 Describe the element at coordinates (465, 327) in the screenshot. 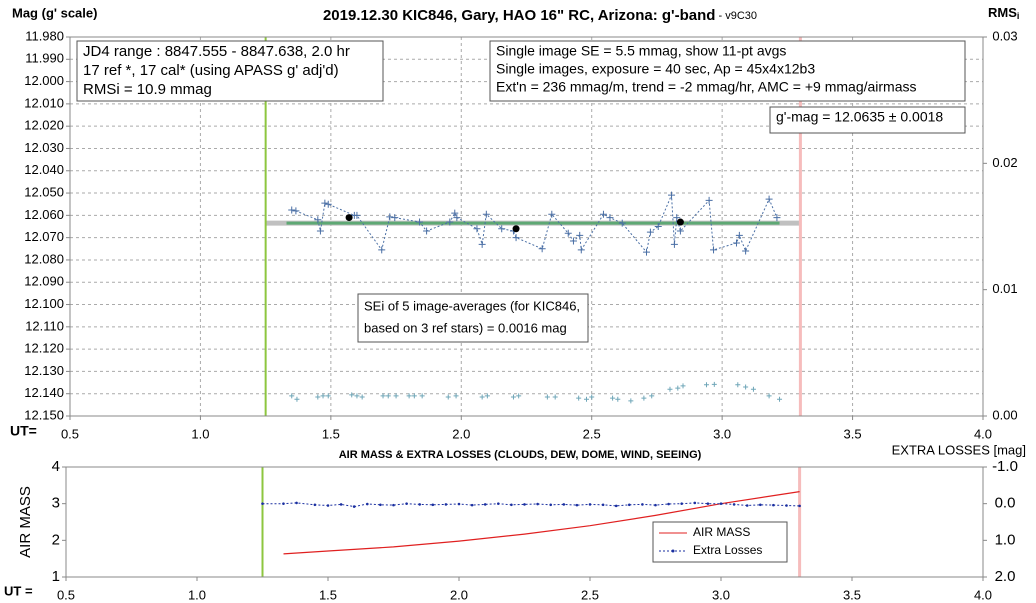

I see `annotation-text: based on 3 ref stars) = 0.0016 mag` at that location.